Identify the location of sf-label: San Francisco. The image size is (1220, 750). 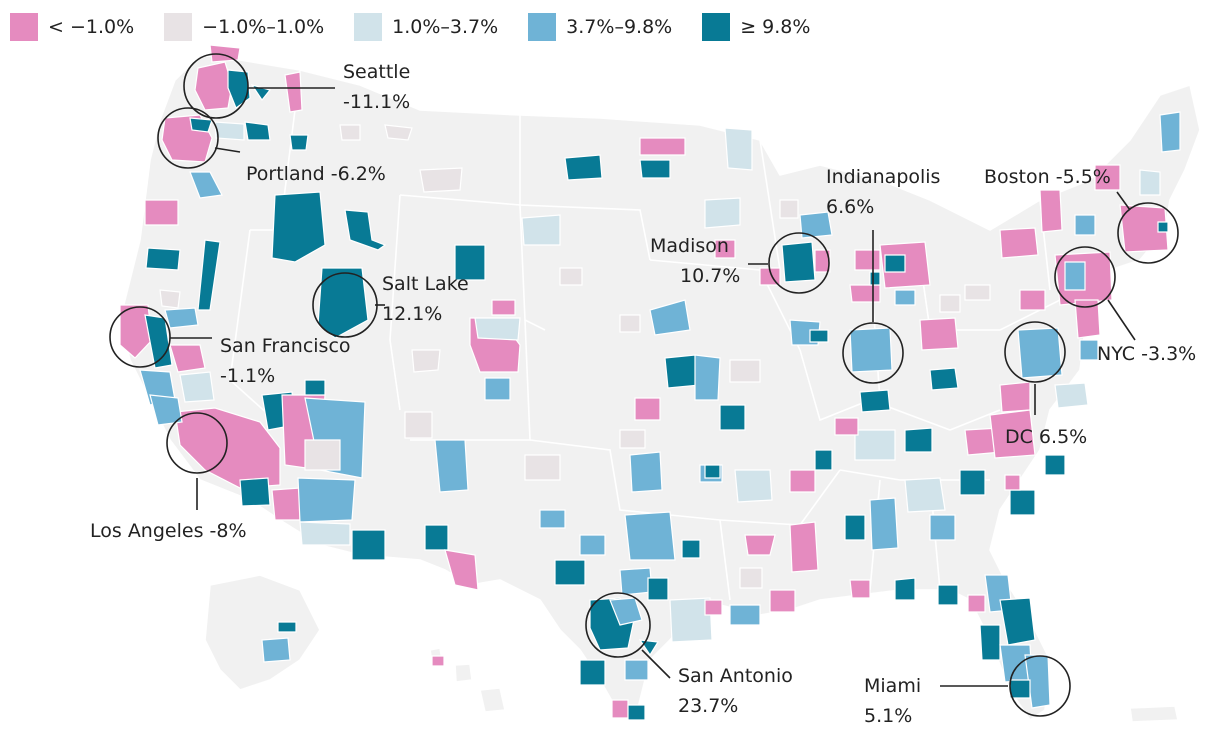
(285, 346).